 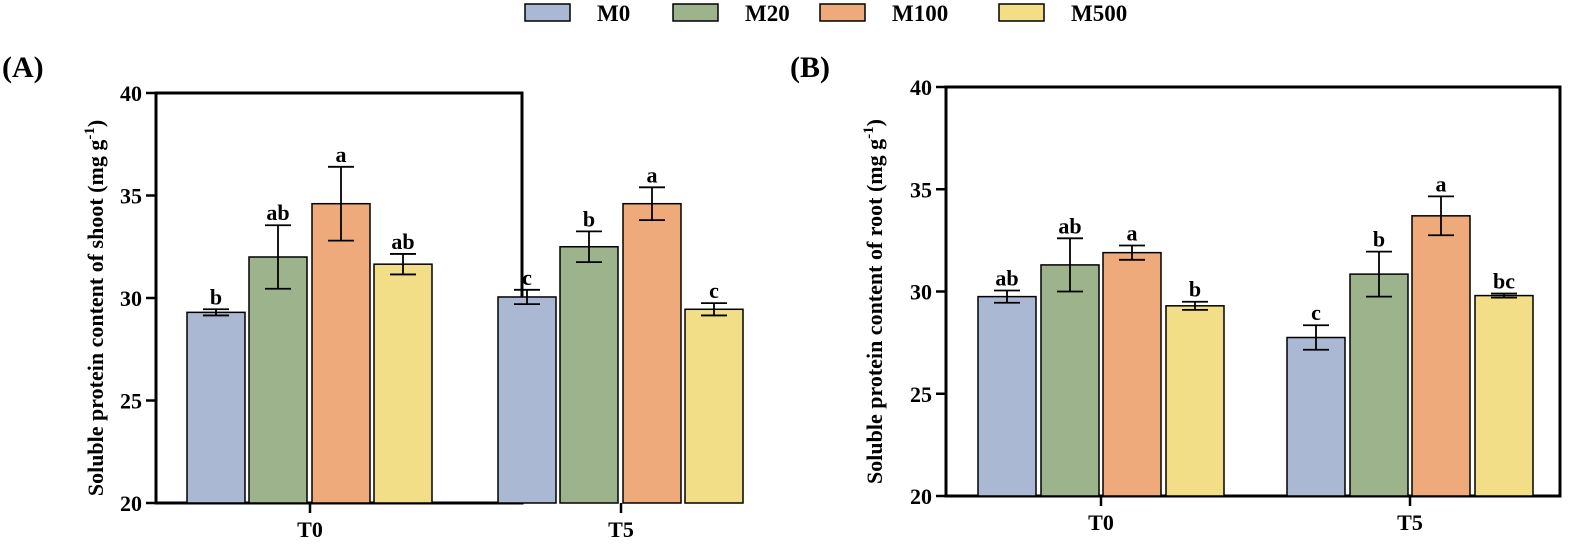 I want to click on y-axis-title-main: Soluble protein content of shoot (mg g, so click(x=95, y=318).